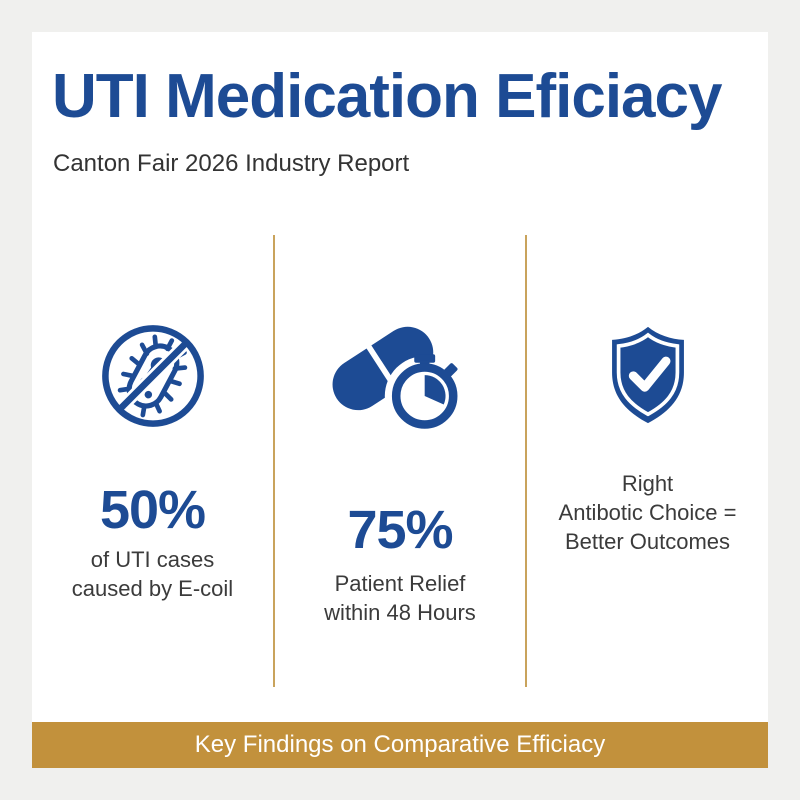  I want to click on stat-description-choice: Right Antibotic Choice = Better Outcomes, so click(647, 512).